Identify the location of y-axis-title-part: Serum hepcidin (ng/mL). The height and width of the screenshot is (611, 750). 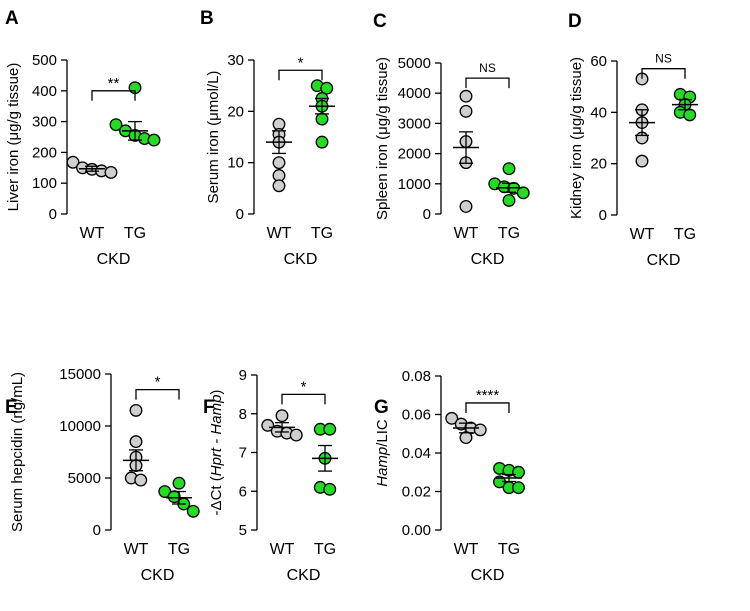
(17, 452).